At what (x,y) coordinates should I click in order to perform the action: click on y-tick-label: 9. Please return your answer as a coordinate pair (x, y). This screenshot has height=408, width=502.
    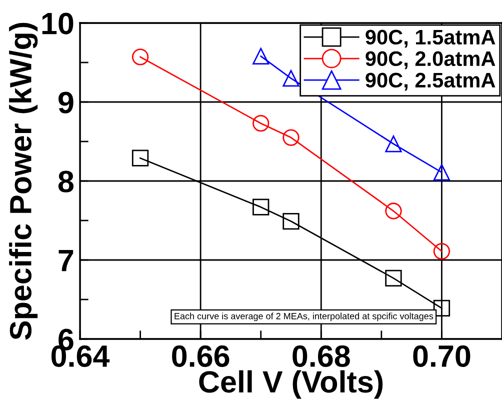
    Looking at the image, I should click on (66, 103).